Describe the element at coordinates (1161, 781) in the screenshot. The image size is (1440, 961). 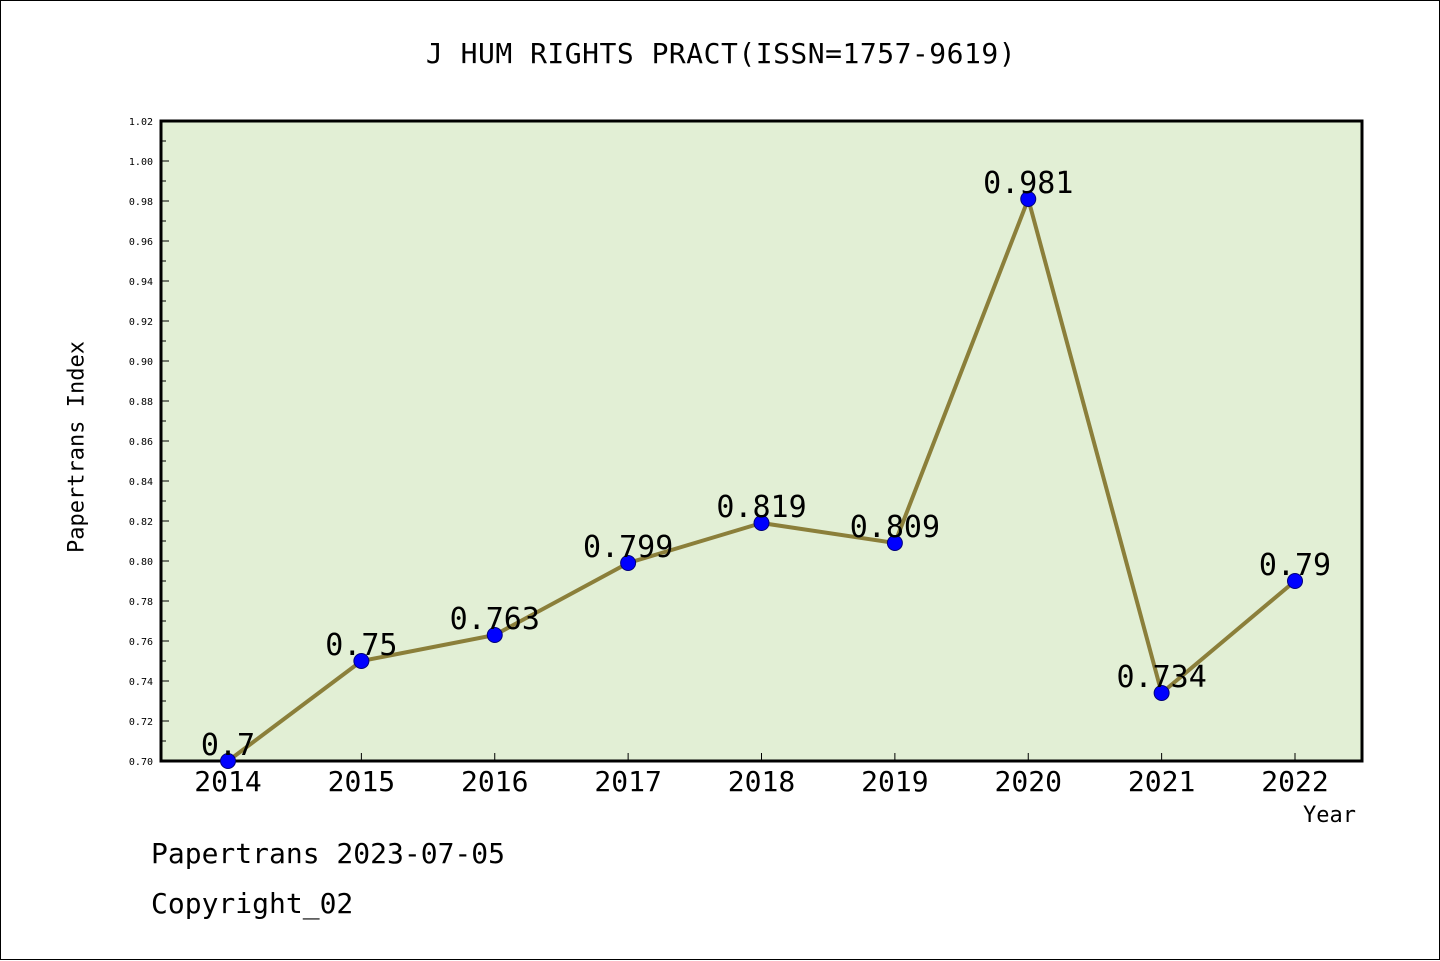
I see `x-tick-label: 2021` at that location.